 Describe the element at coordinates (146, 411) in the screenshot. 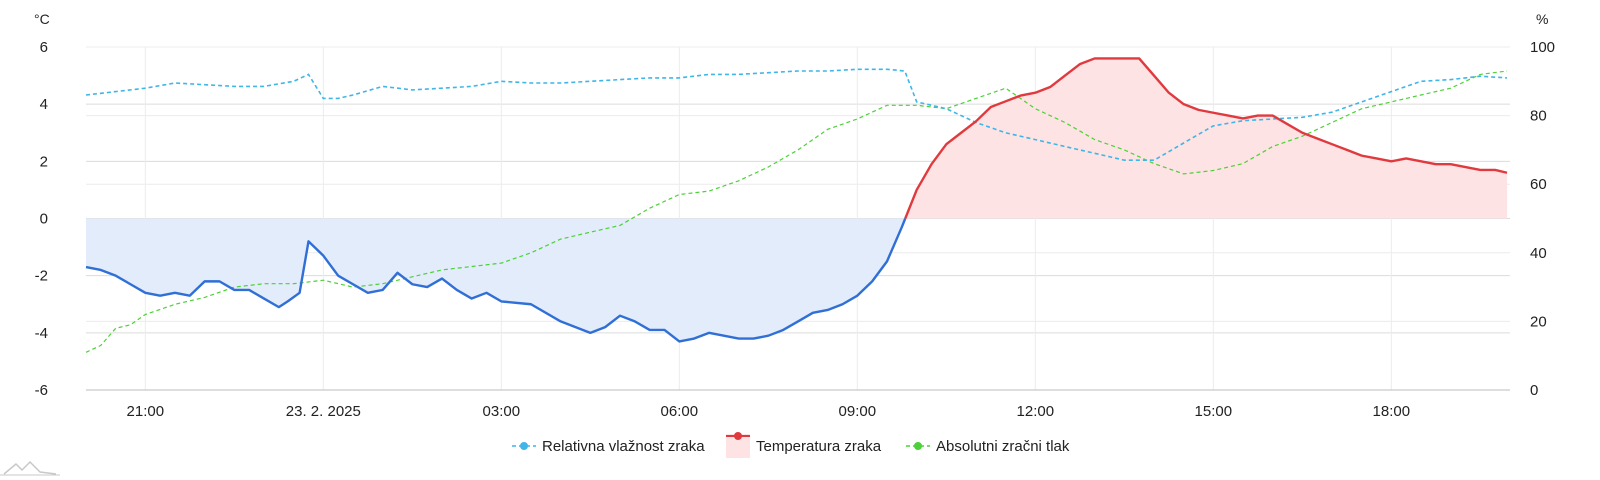

I see `x-tick-label: 21:00` at that location.